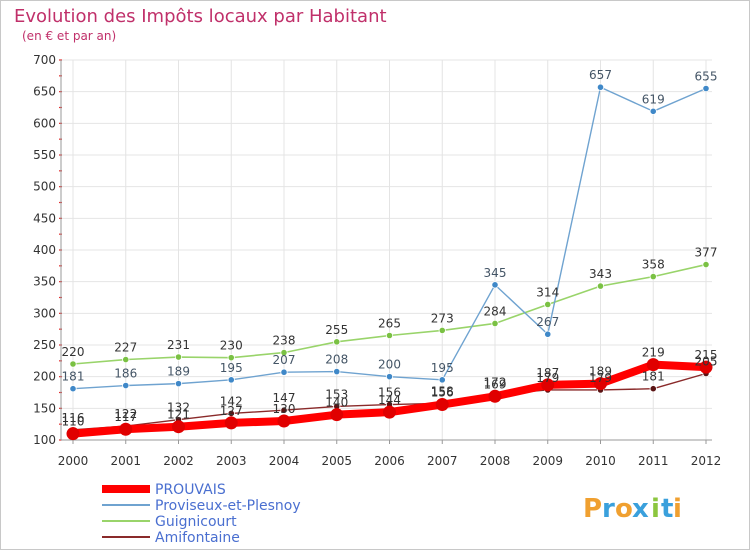 The image size is (750, 550). I want to click on y-tick-label: 700, so click(44, 60).